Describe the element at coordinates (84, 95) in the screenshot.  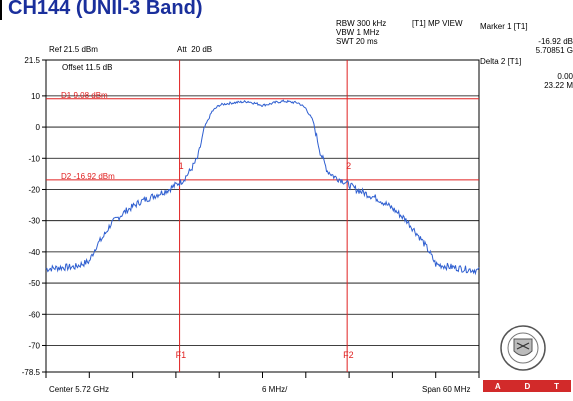
I see `display-line-label: D1 9.08 dBm` at that location.